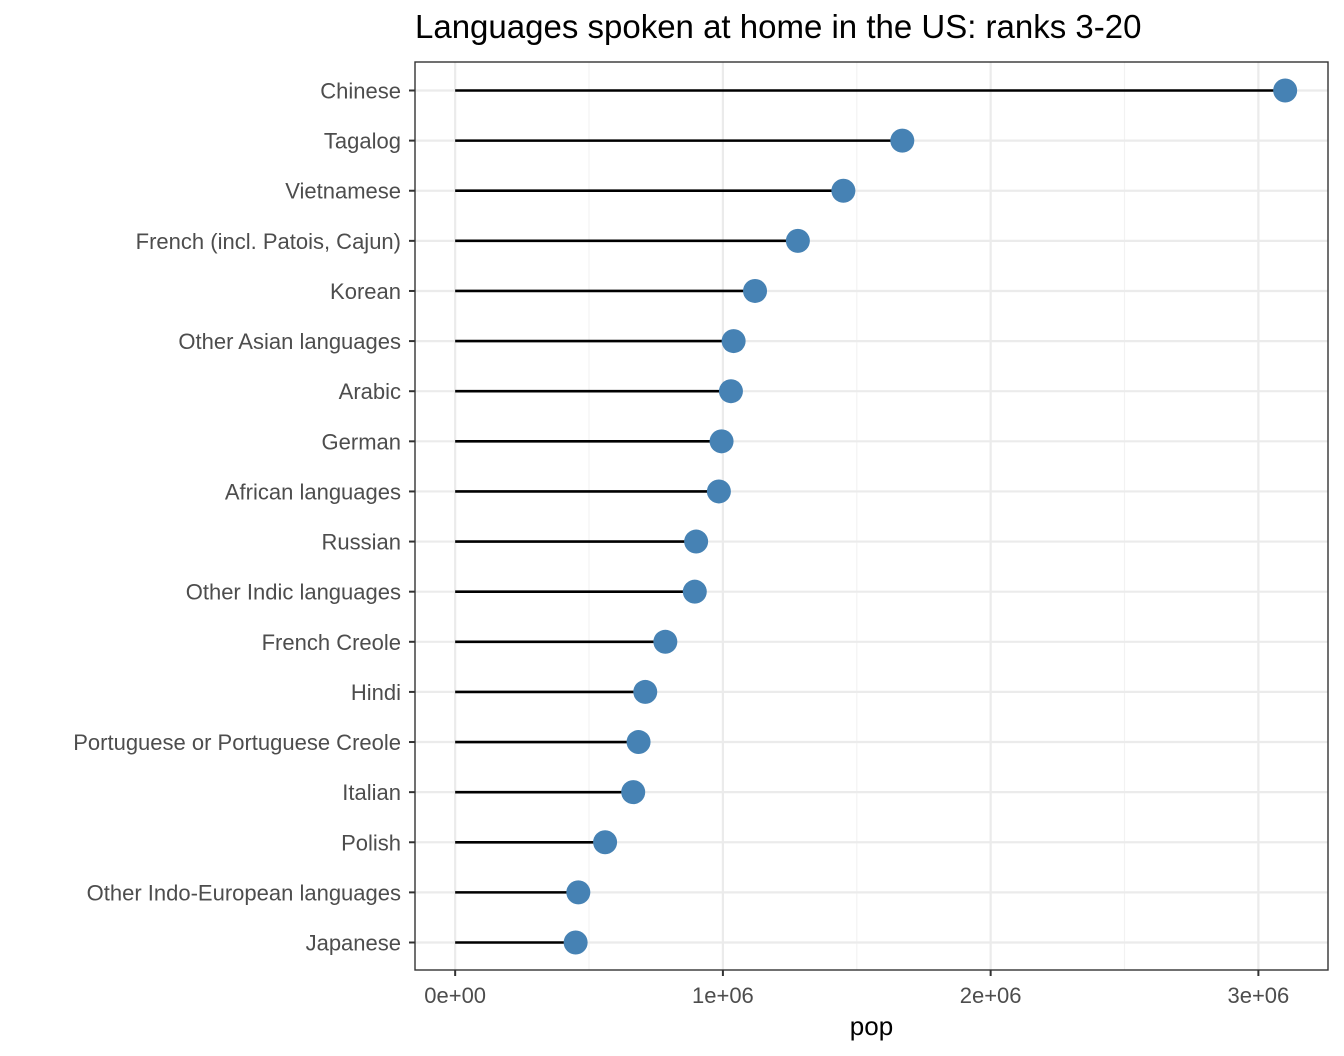  Describe the element at coordinates (376, 692) in the screenshot. I see `y-tick-label: Hindi` at that location.